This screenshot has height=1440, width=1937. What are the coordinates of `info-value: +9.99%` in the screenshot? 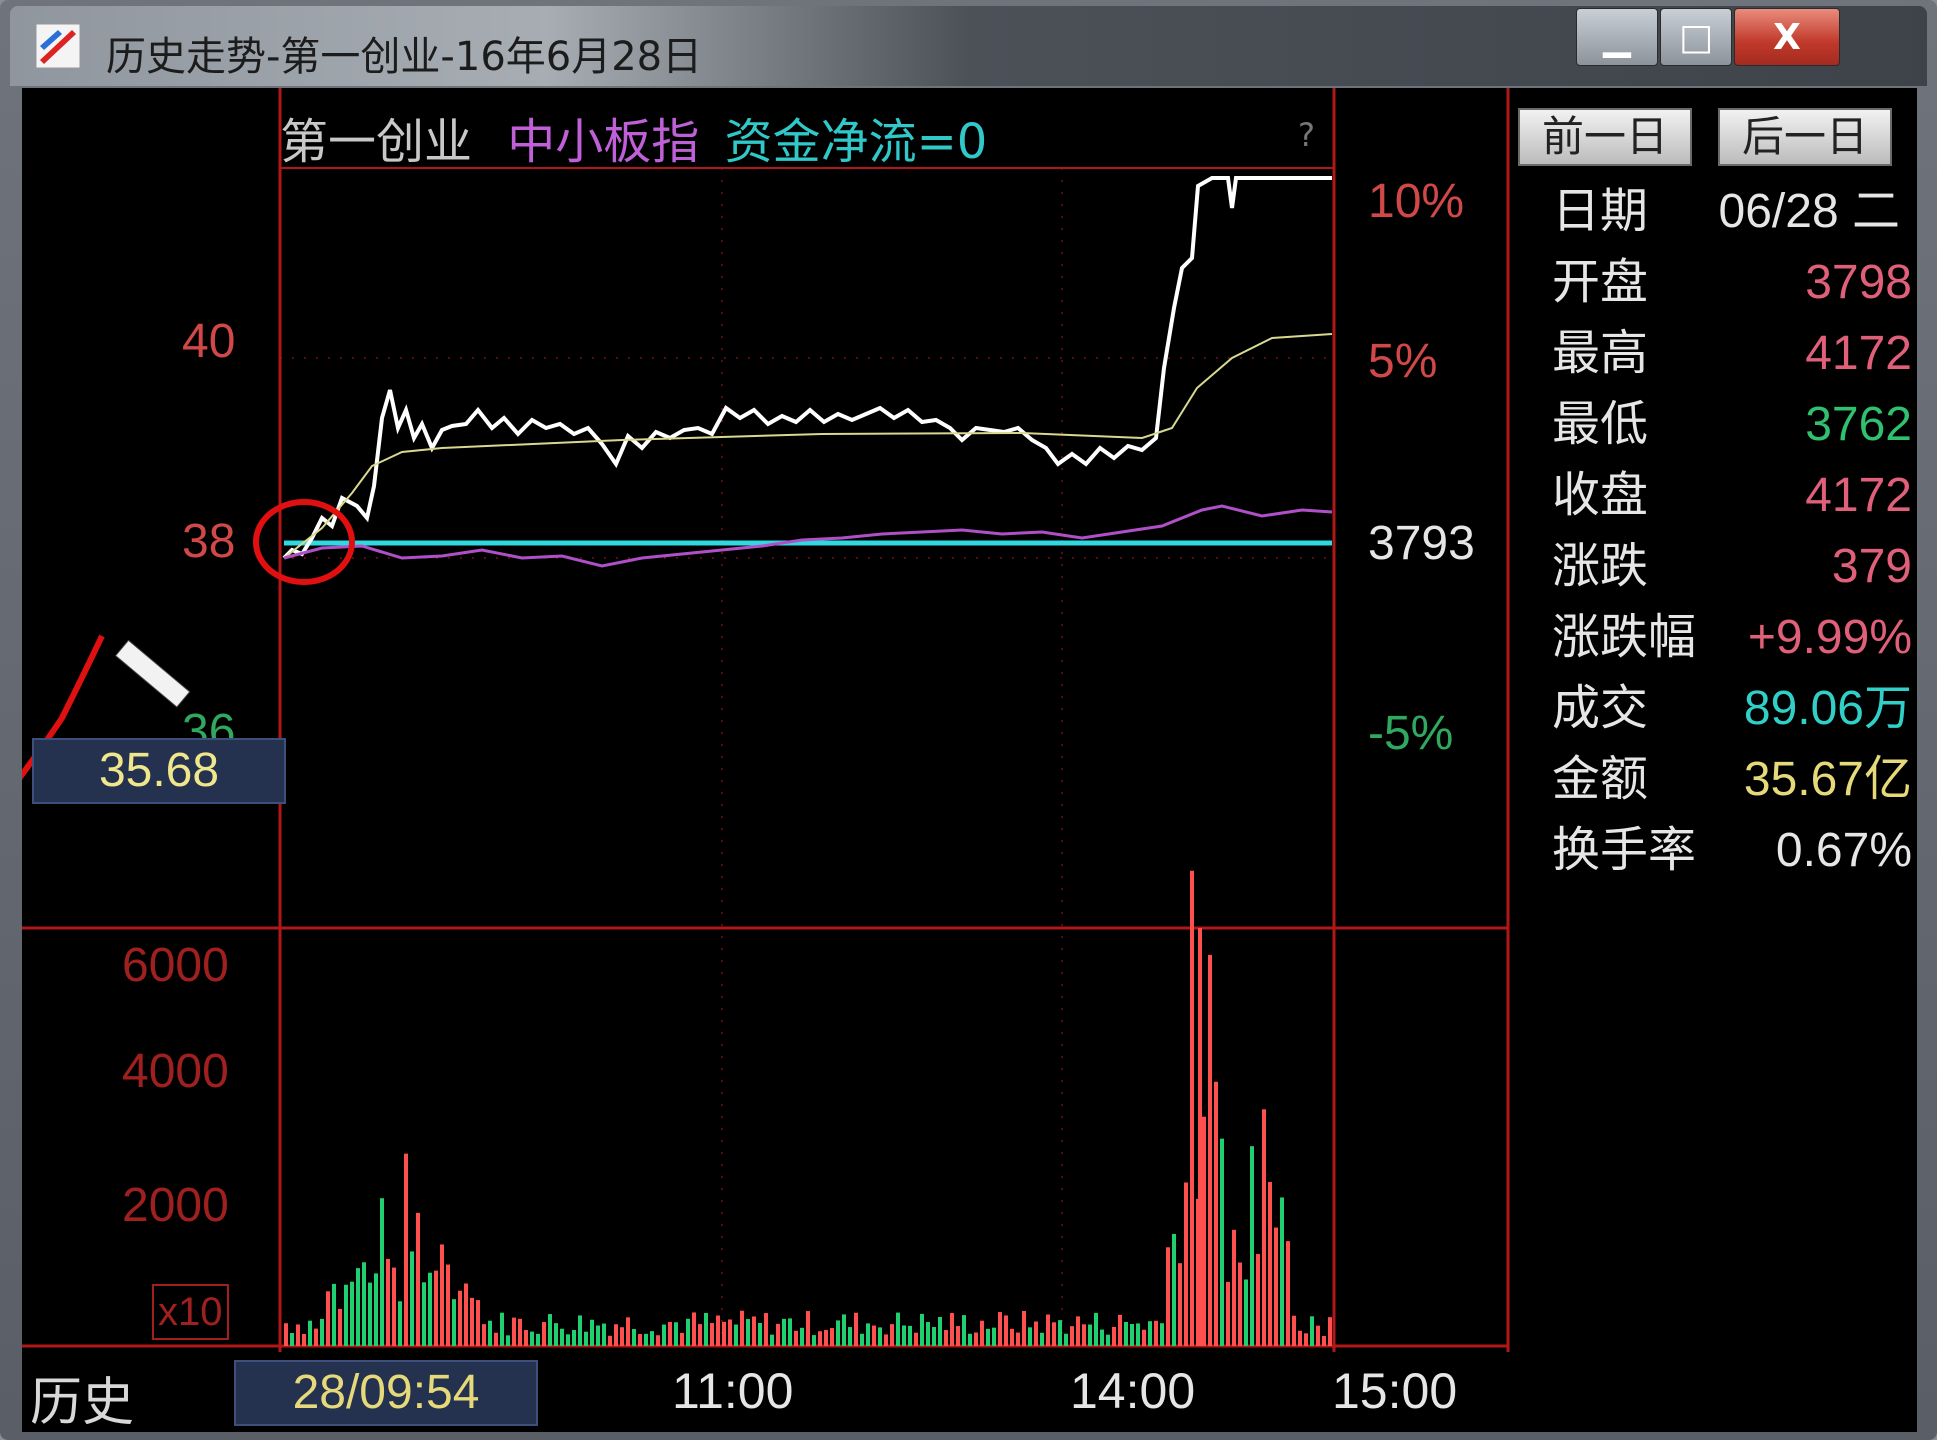 It's located at (1829, 637).